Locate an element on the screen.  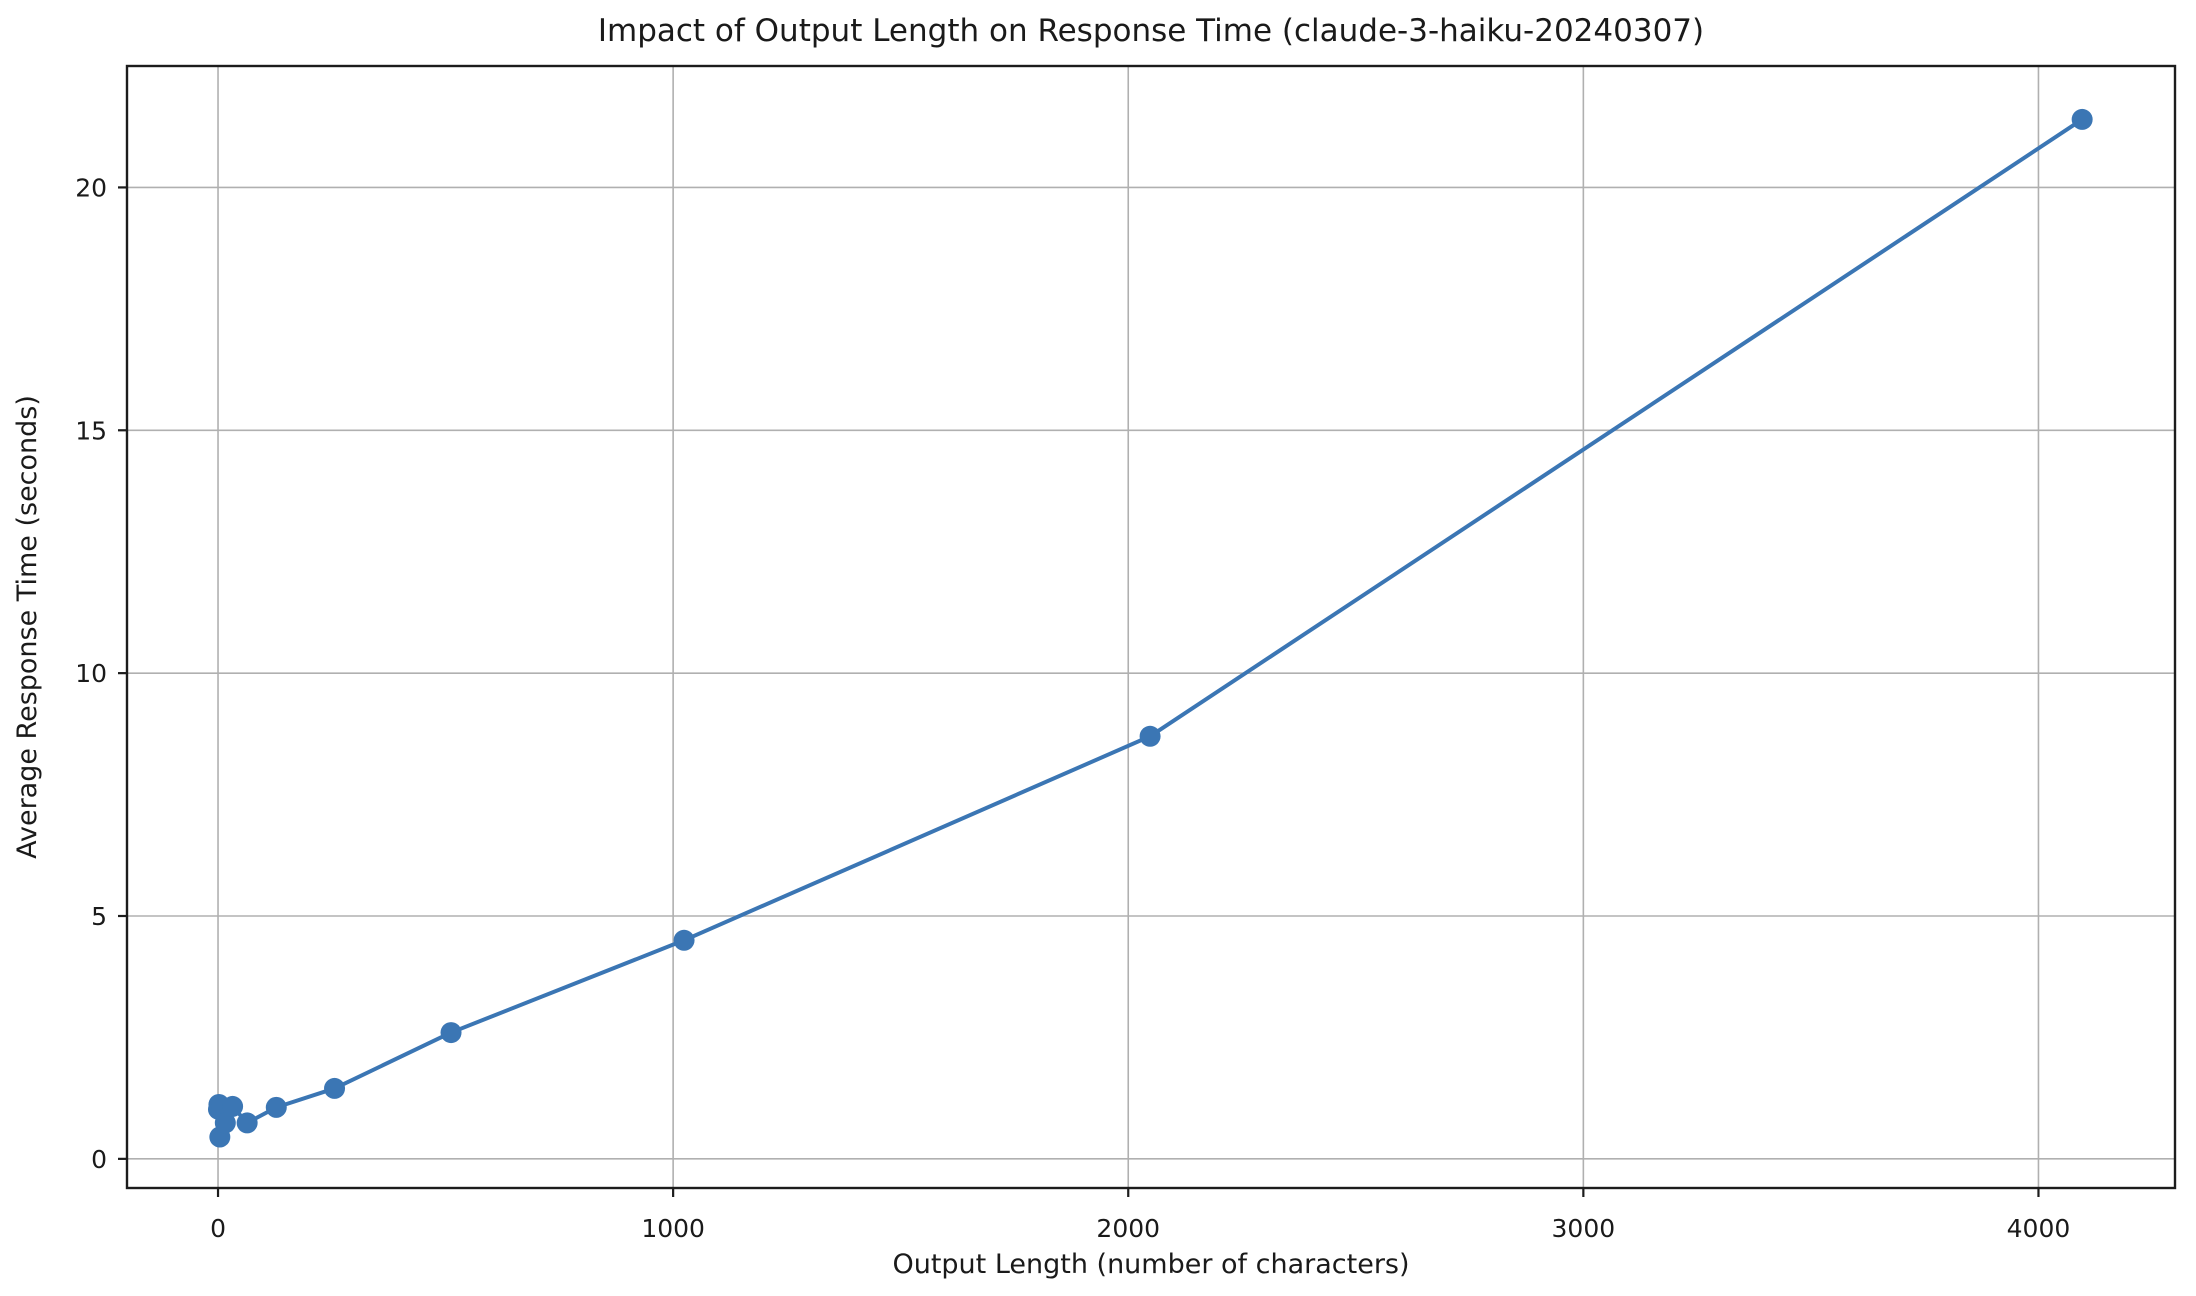
y-tick-label: 10 is located at coordinates (91, 673).